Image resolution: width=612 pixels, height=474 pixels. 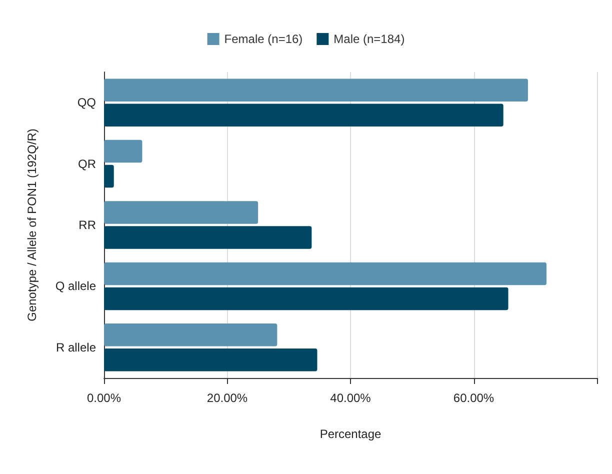 What do you see at coordinates (32, 225) in the screenshot?
I see `y-axis-title: Genotype / Allele of PON1 (192Q/R)` at bounding box center [32, 225].